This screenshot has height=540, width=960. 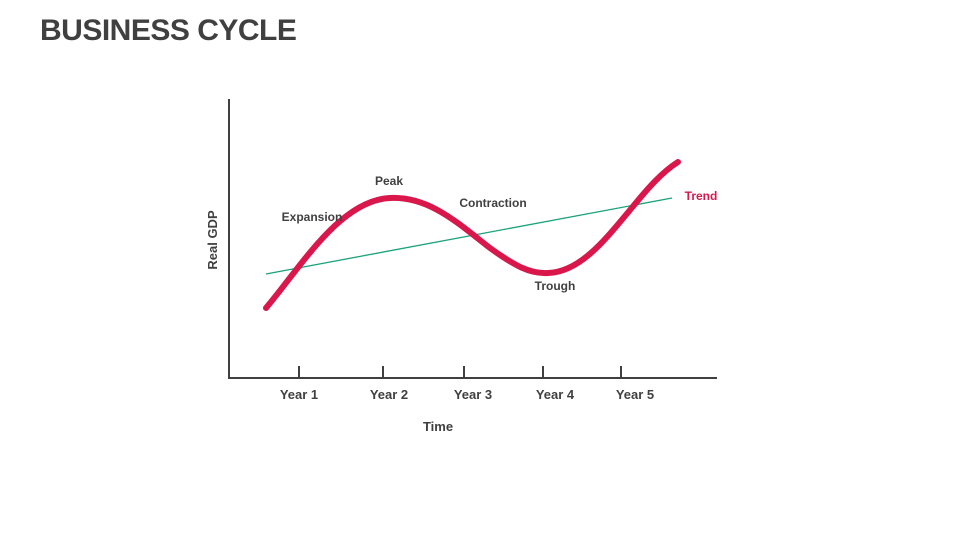 I want to click on y-axis-label: Real GDP, so click(x=212, y=240).